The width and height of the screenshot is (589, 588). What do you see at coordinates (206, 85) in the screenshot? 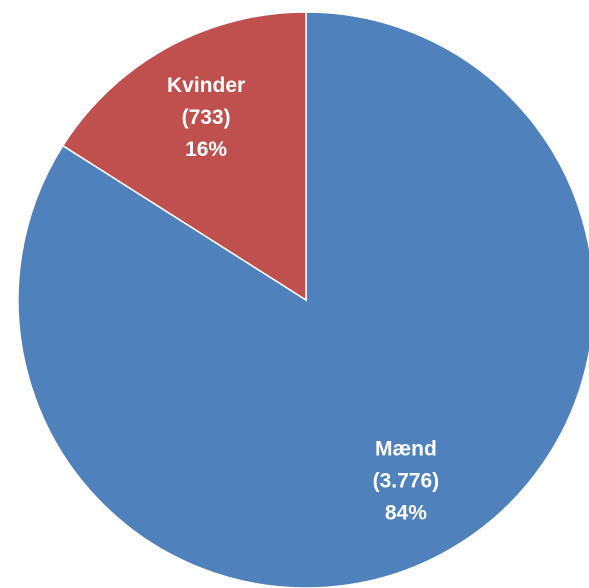
I see `slice-label: Kvinder` at bounding box center [206, 85].